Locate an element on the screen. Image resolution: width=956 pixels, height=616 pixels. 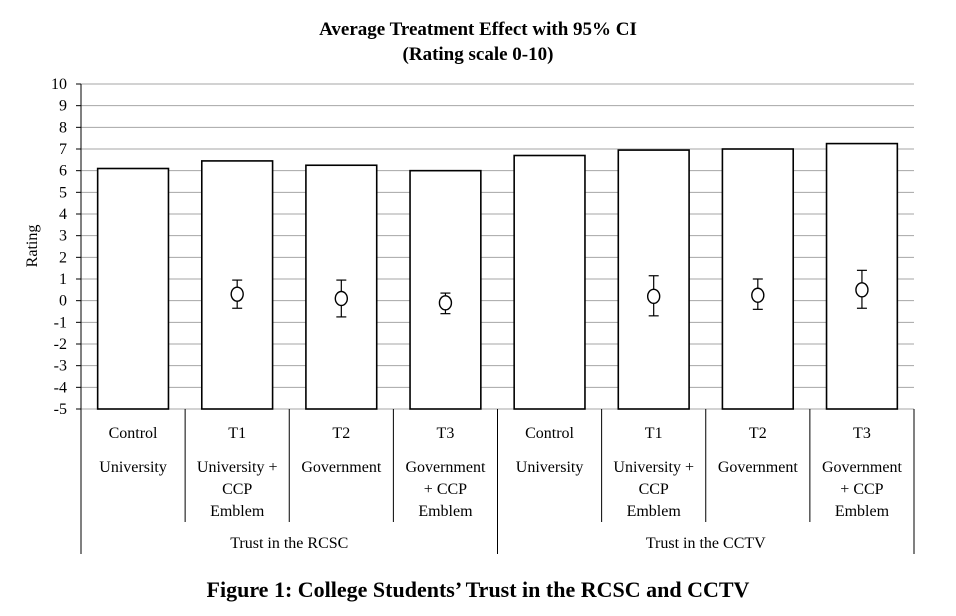
chart-subtitle: (Rating scale 0-10) is located at coordinates (478, 54).